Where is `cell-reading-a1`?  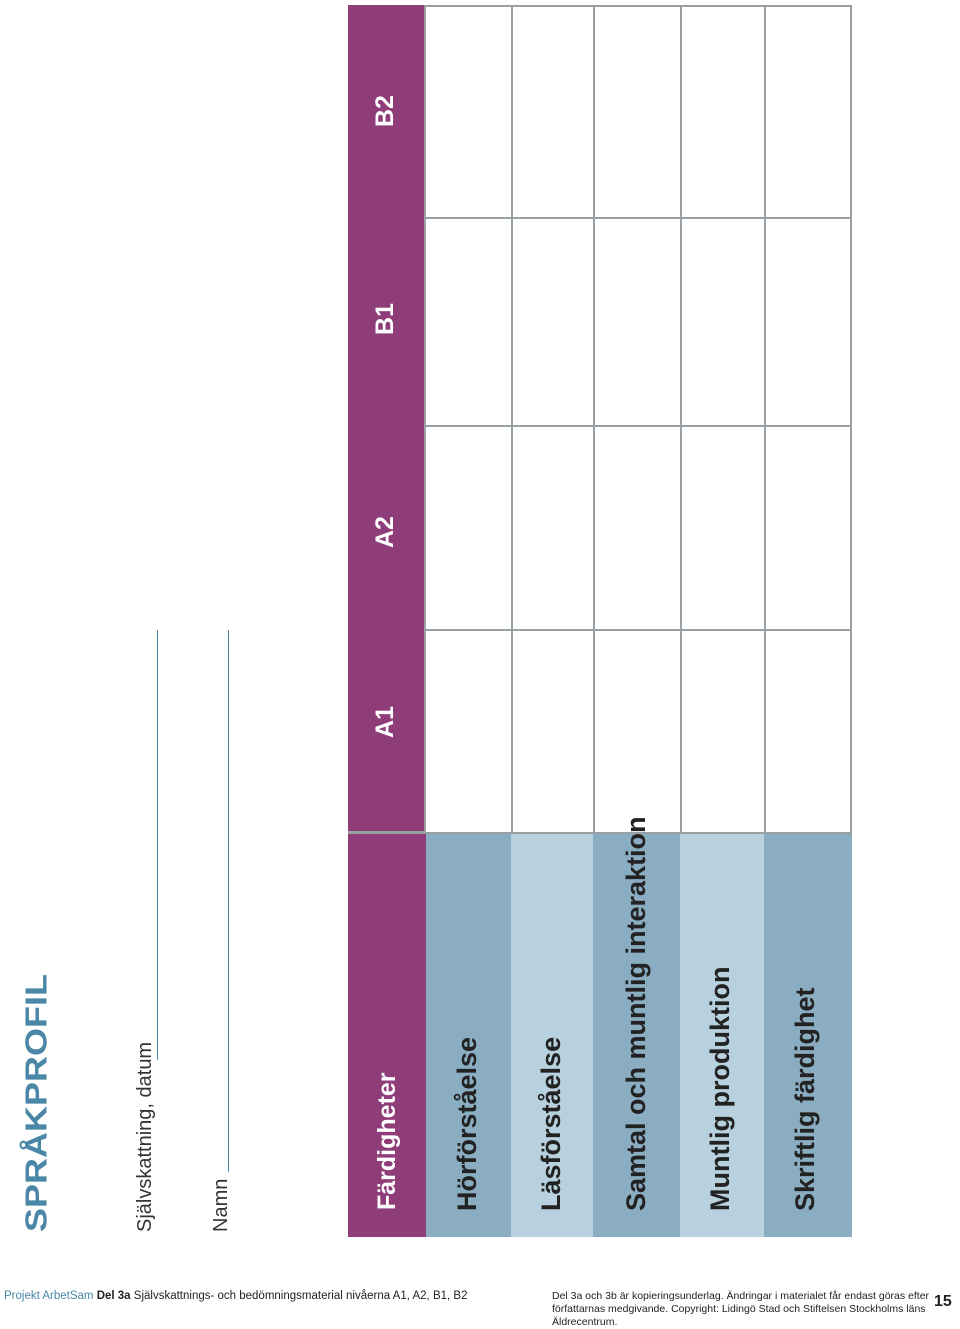 cell-reading-a1 is located at coordinates (553, 731).